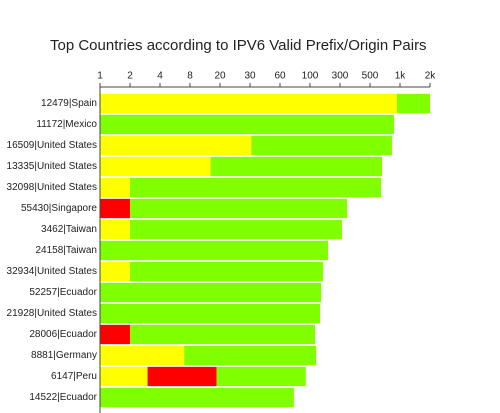 This screenshot has width=500, height=413. Describe the element at coordinates (66, 124) in the screenshot. I see `y-tick-label: 11172|Mexico` at that location.